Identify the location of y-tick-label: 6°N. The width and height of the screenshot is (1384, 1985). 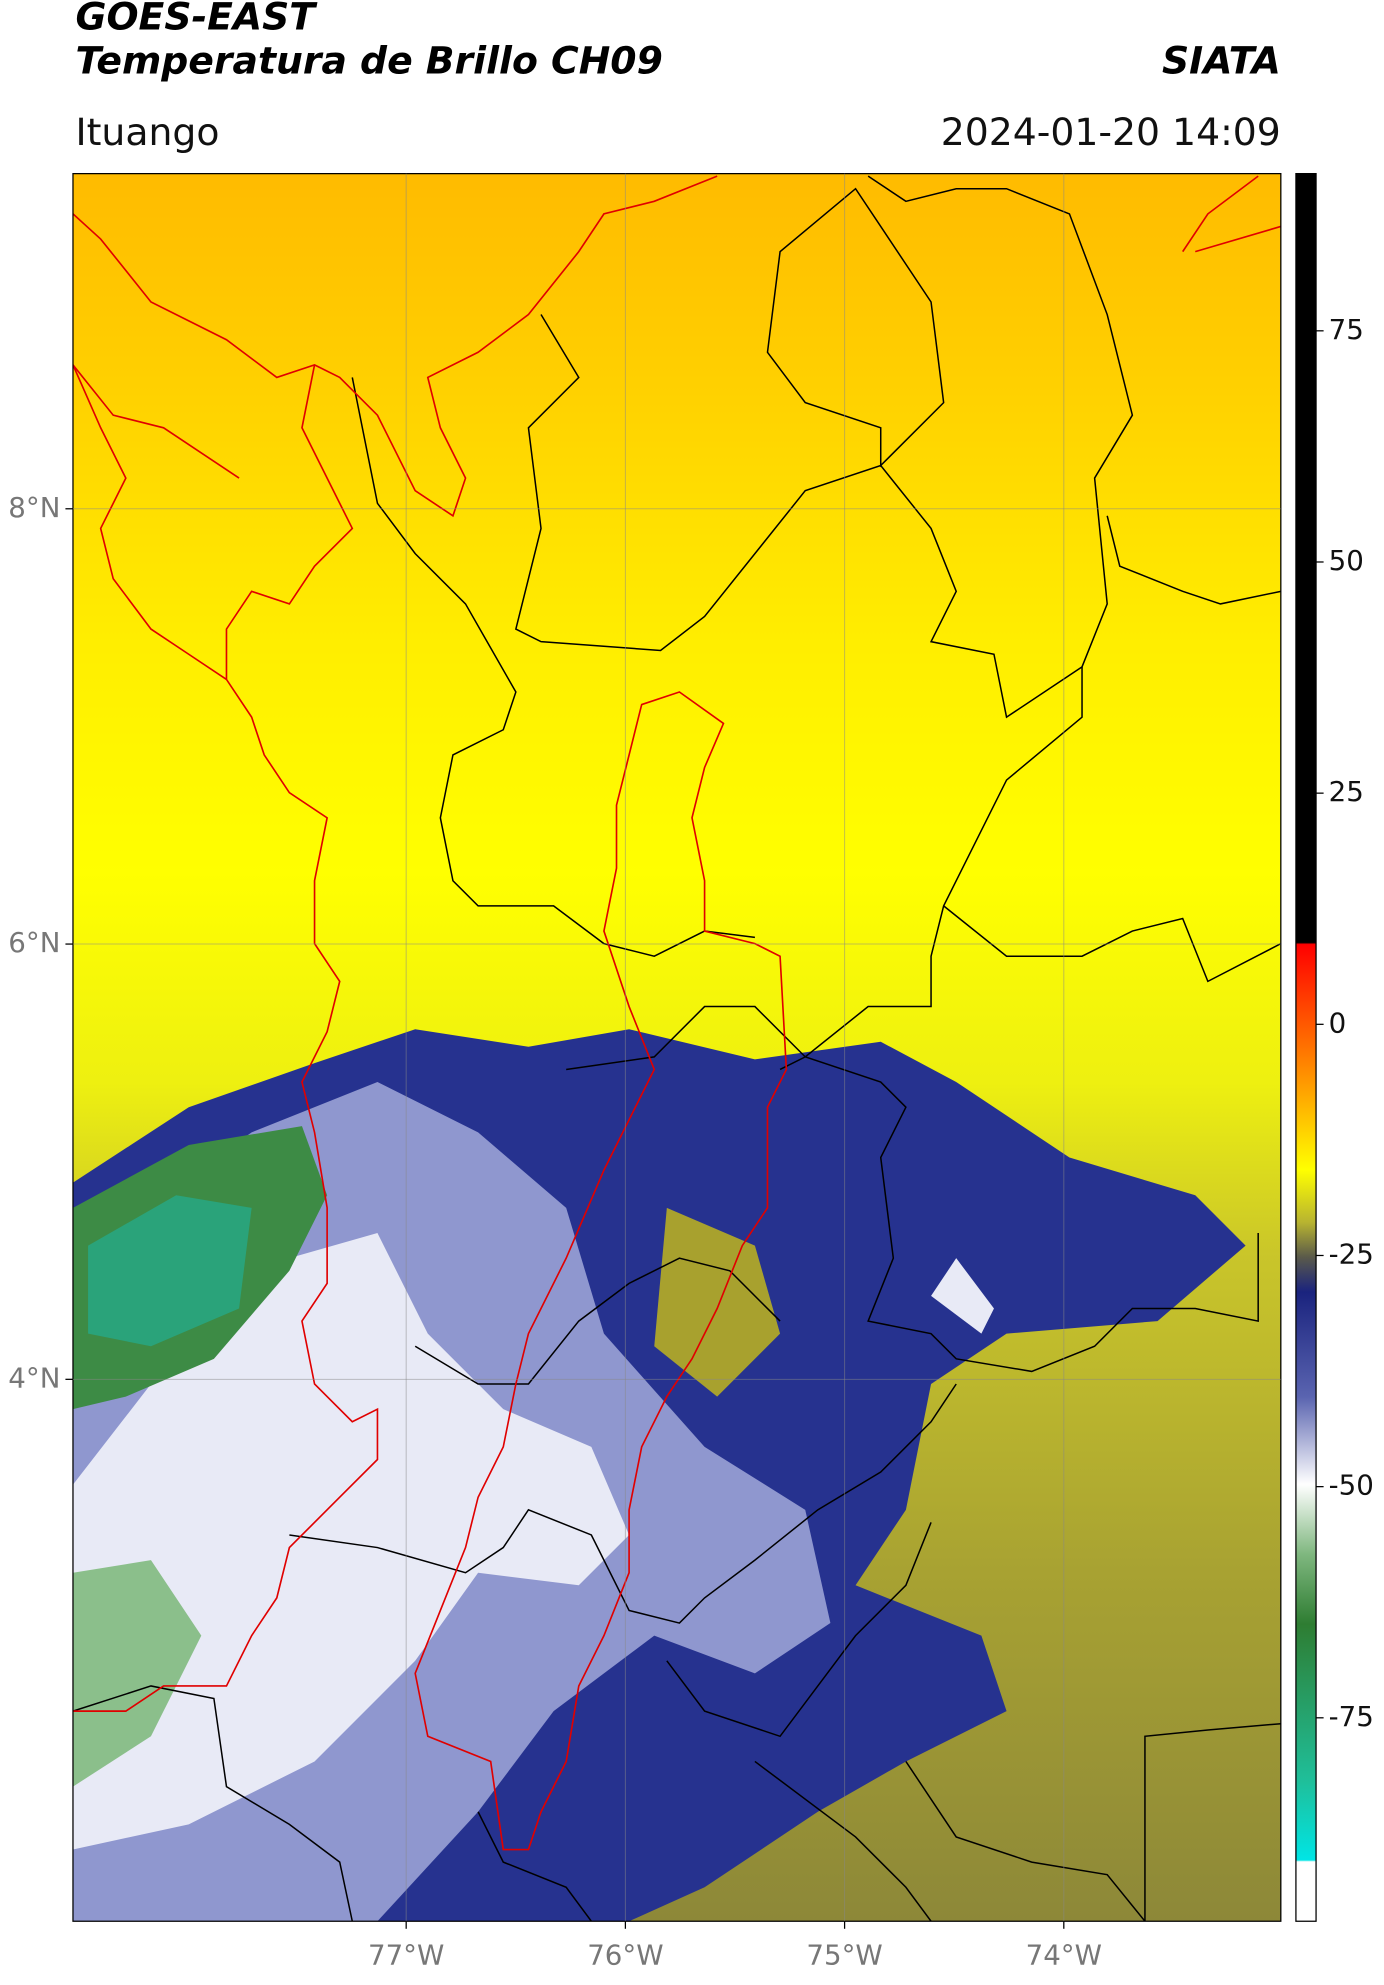
(34, 942).